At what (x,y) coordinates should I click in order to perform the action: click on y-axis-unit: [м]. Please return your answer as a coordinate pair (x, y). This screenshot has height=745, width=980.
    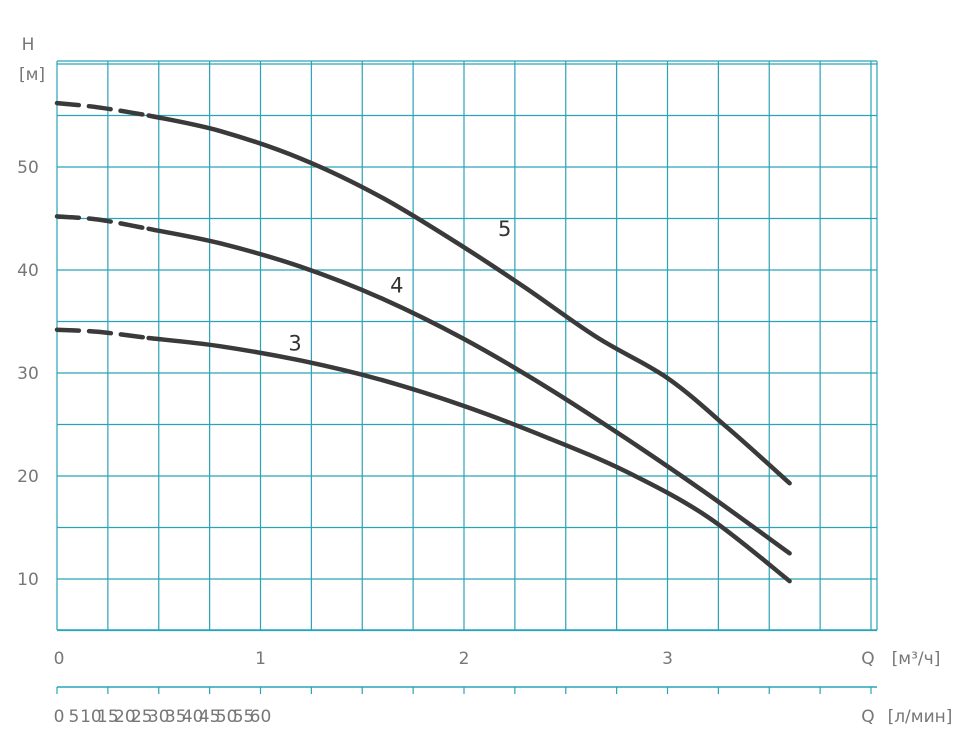
    Looking at the image, I should click on (32, 75).